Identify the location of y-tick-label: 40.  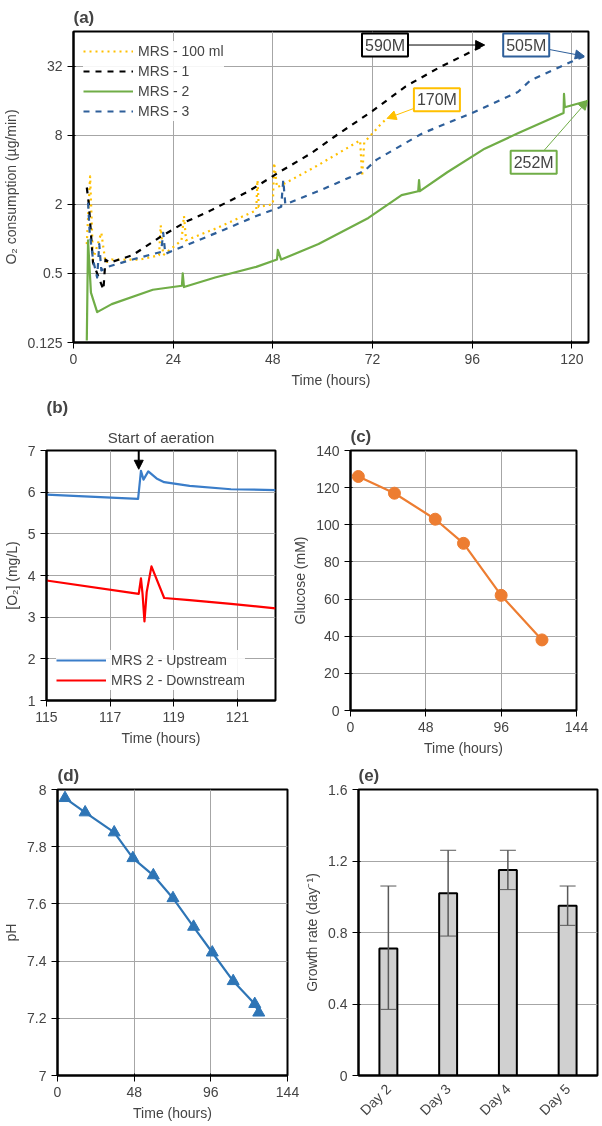
(331, 636).